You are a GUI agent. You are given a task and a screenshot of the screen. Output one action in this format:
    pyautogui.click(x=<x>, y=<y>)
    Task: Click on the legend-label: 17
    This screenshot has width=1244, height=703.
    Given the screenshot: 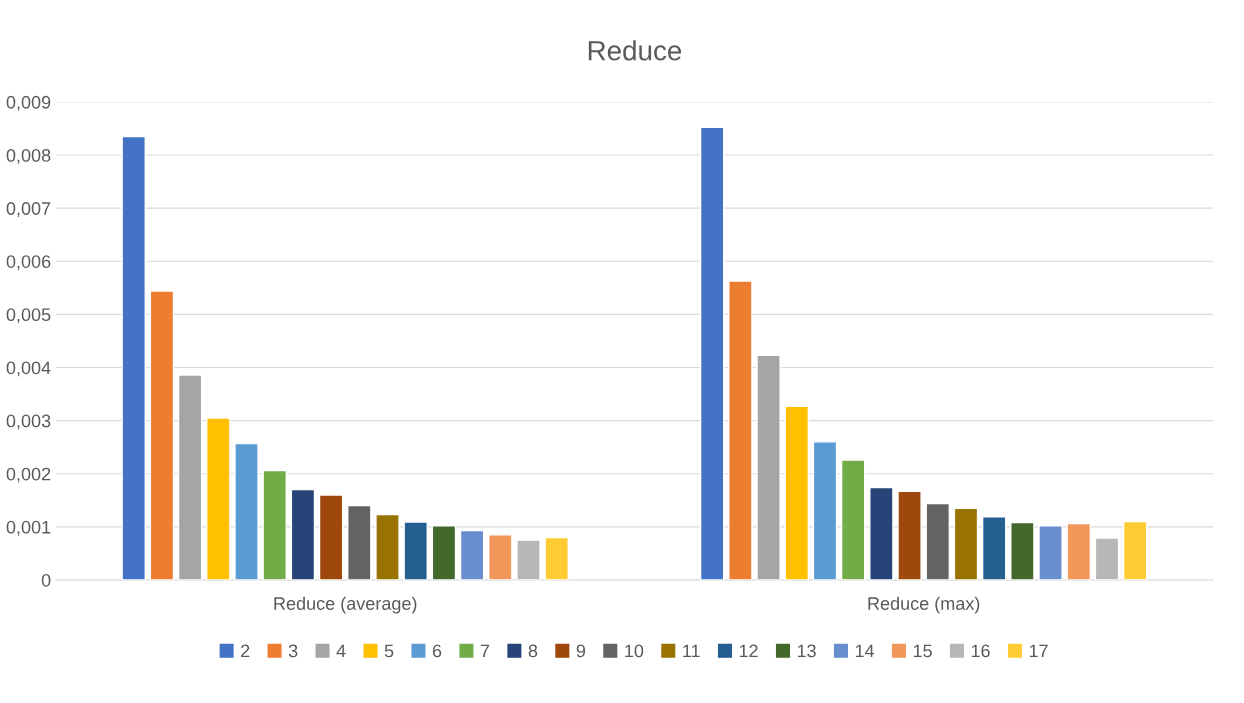 What is the action you would take?
    pyautogui.click(x=1038, y=651)
    